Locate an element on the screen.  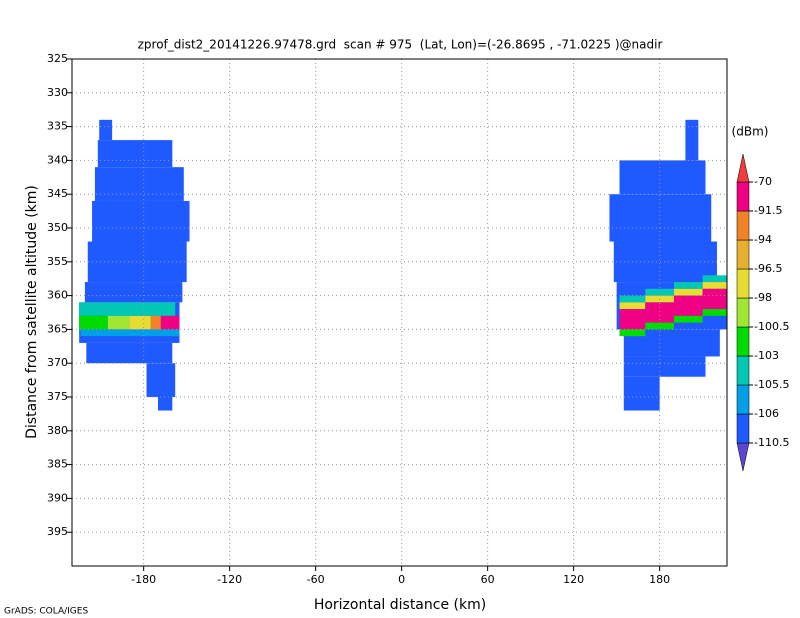
y-tick-label: 370 is located at coordinates (57, 362).